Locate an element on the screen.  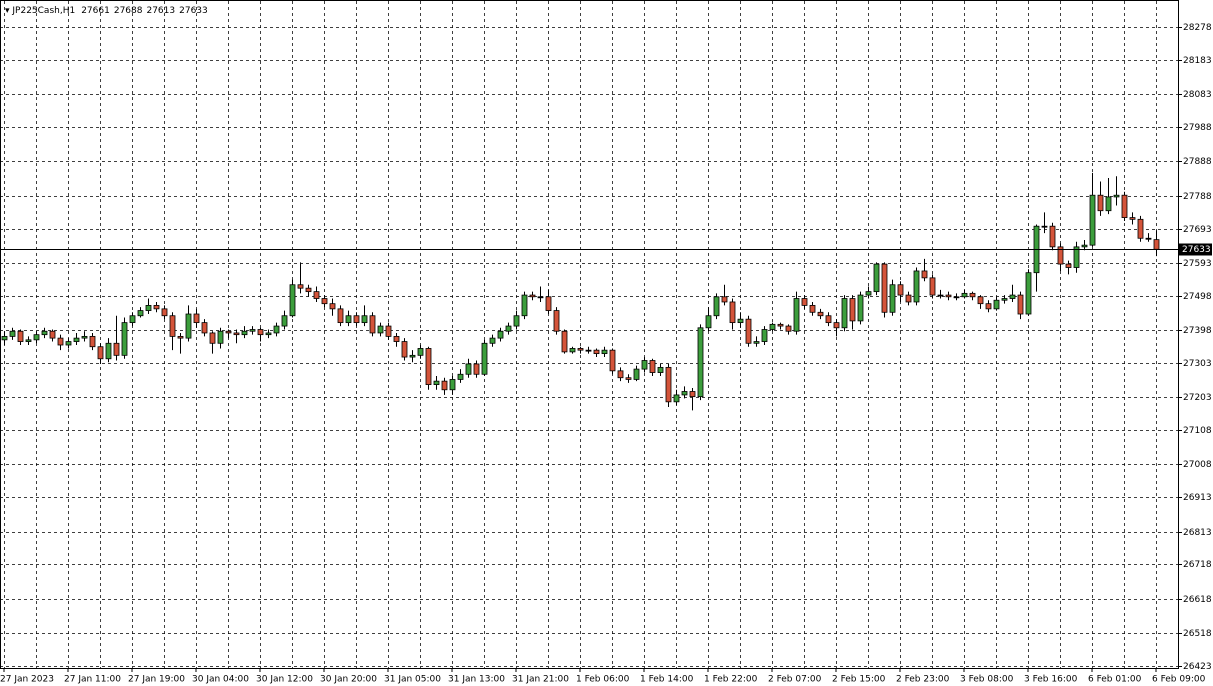
x-tick-label: 27 Jan 11:00 is located at coordinates (92, 680).